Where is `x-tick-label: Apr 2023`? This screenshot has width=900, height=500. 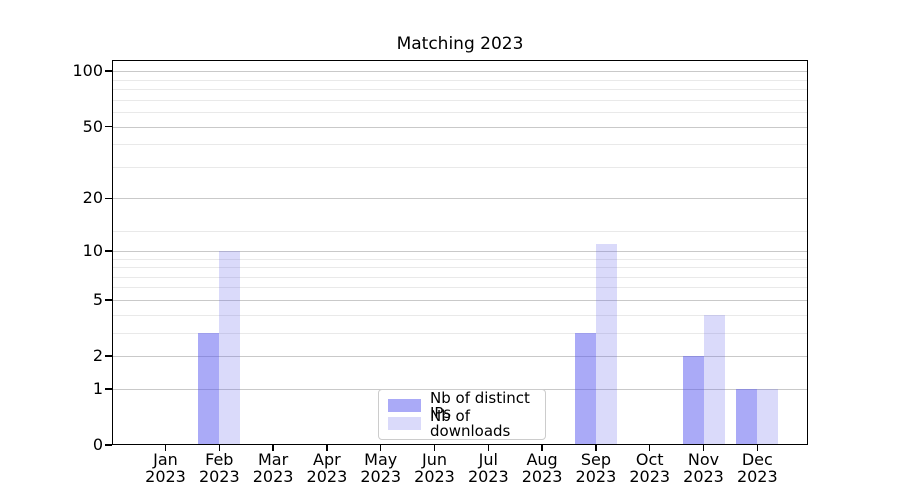
x-tick-label: Apr 2023 is located at coordinates (327, 468).